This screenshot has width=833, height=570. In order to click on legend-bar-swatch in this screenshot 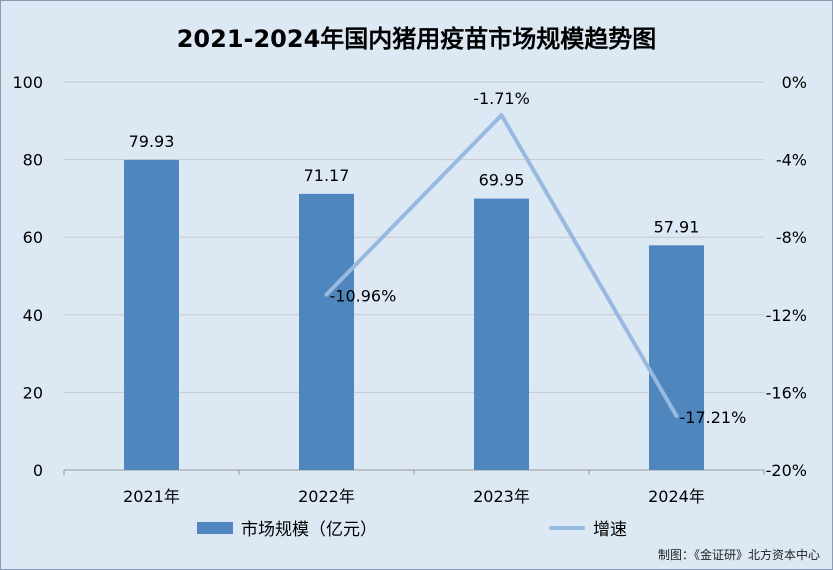, I will do `click(215, 527)`.